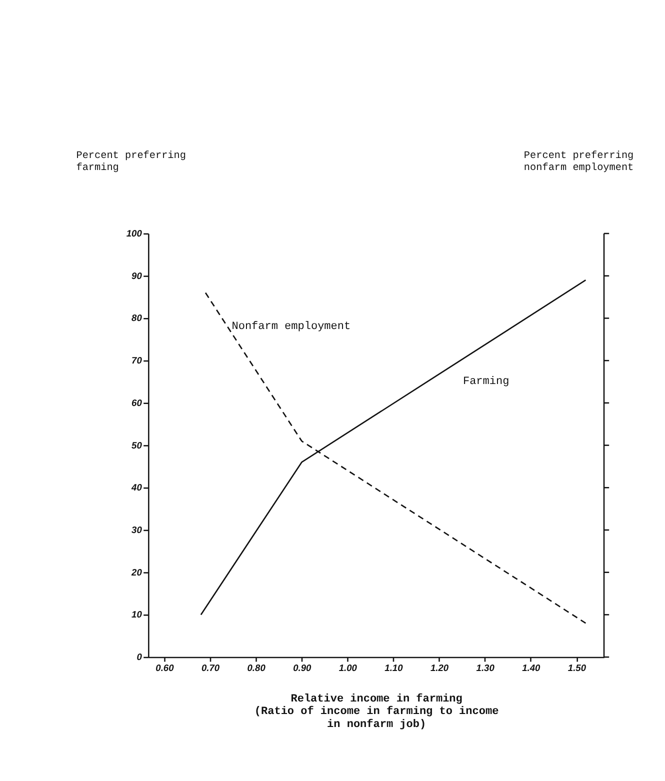 This screenshot has height=781, width=665. What do you see at coordinates (577, 668) in the screenshot?
I see `x-tick-label: 1.50` at bounding box center [577, 668].